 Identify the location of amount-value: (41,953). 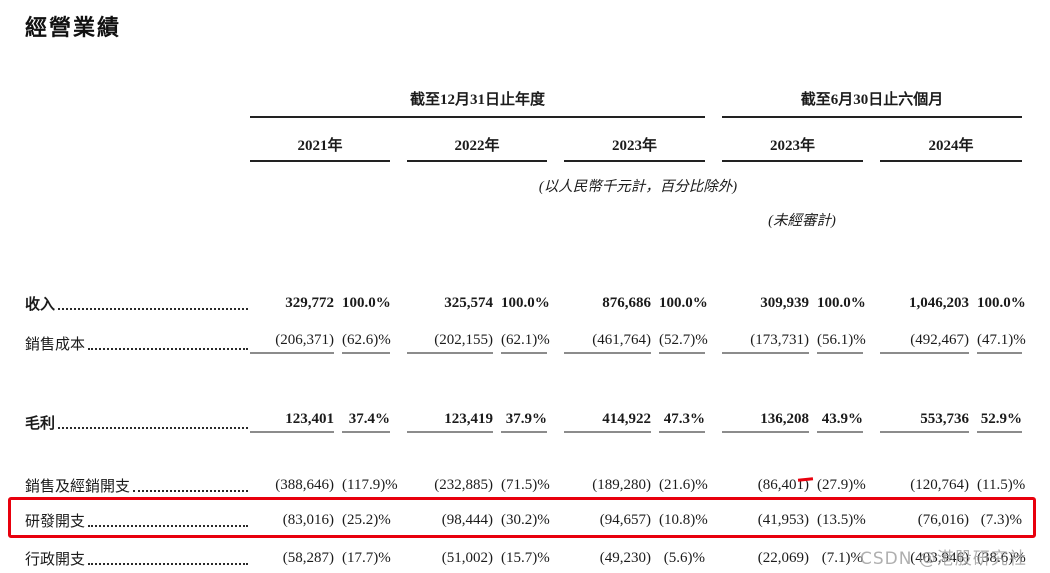
(783, 520).